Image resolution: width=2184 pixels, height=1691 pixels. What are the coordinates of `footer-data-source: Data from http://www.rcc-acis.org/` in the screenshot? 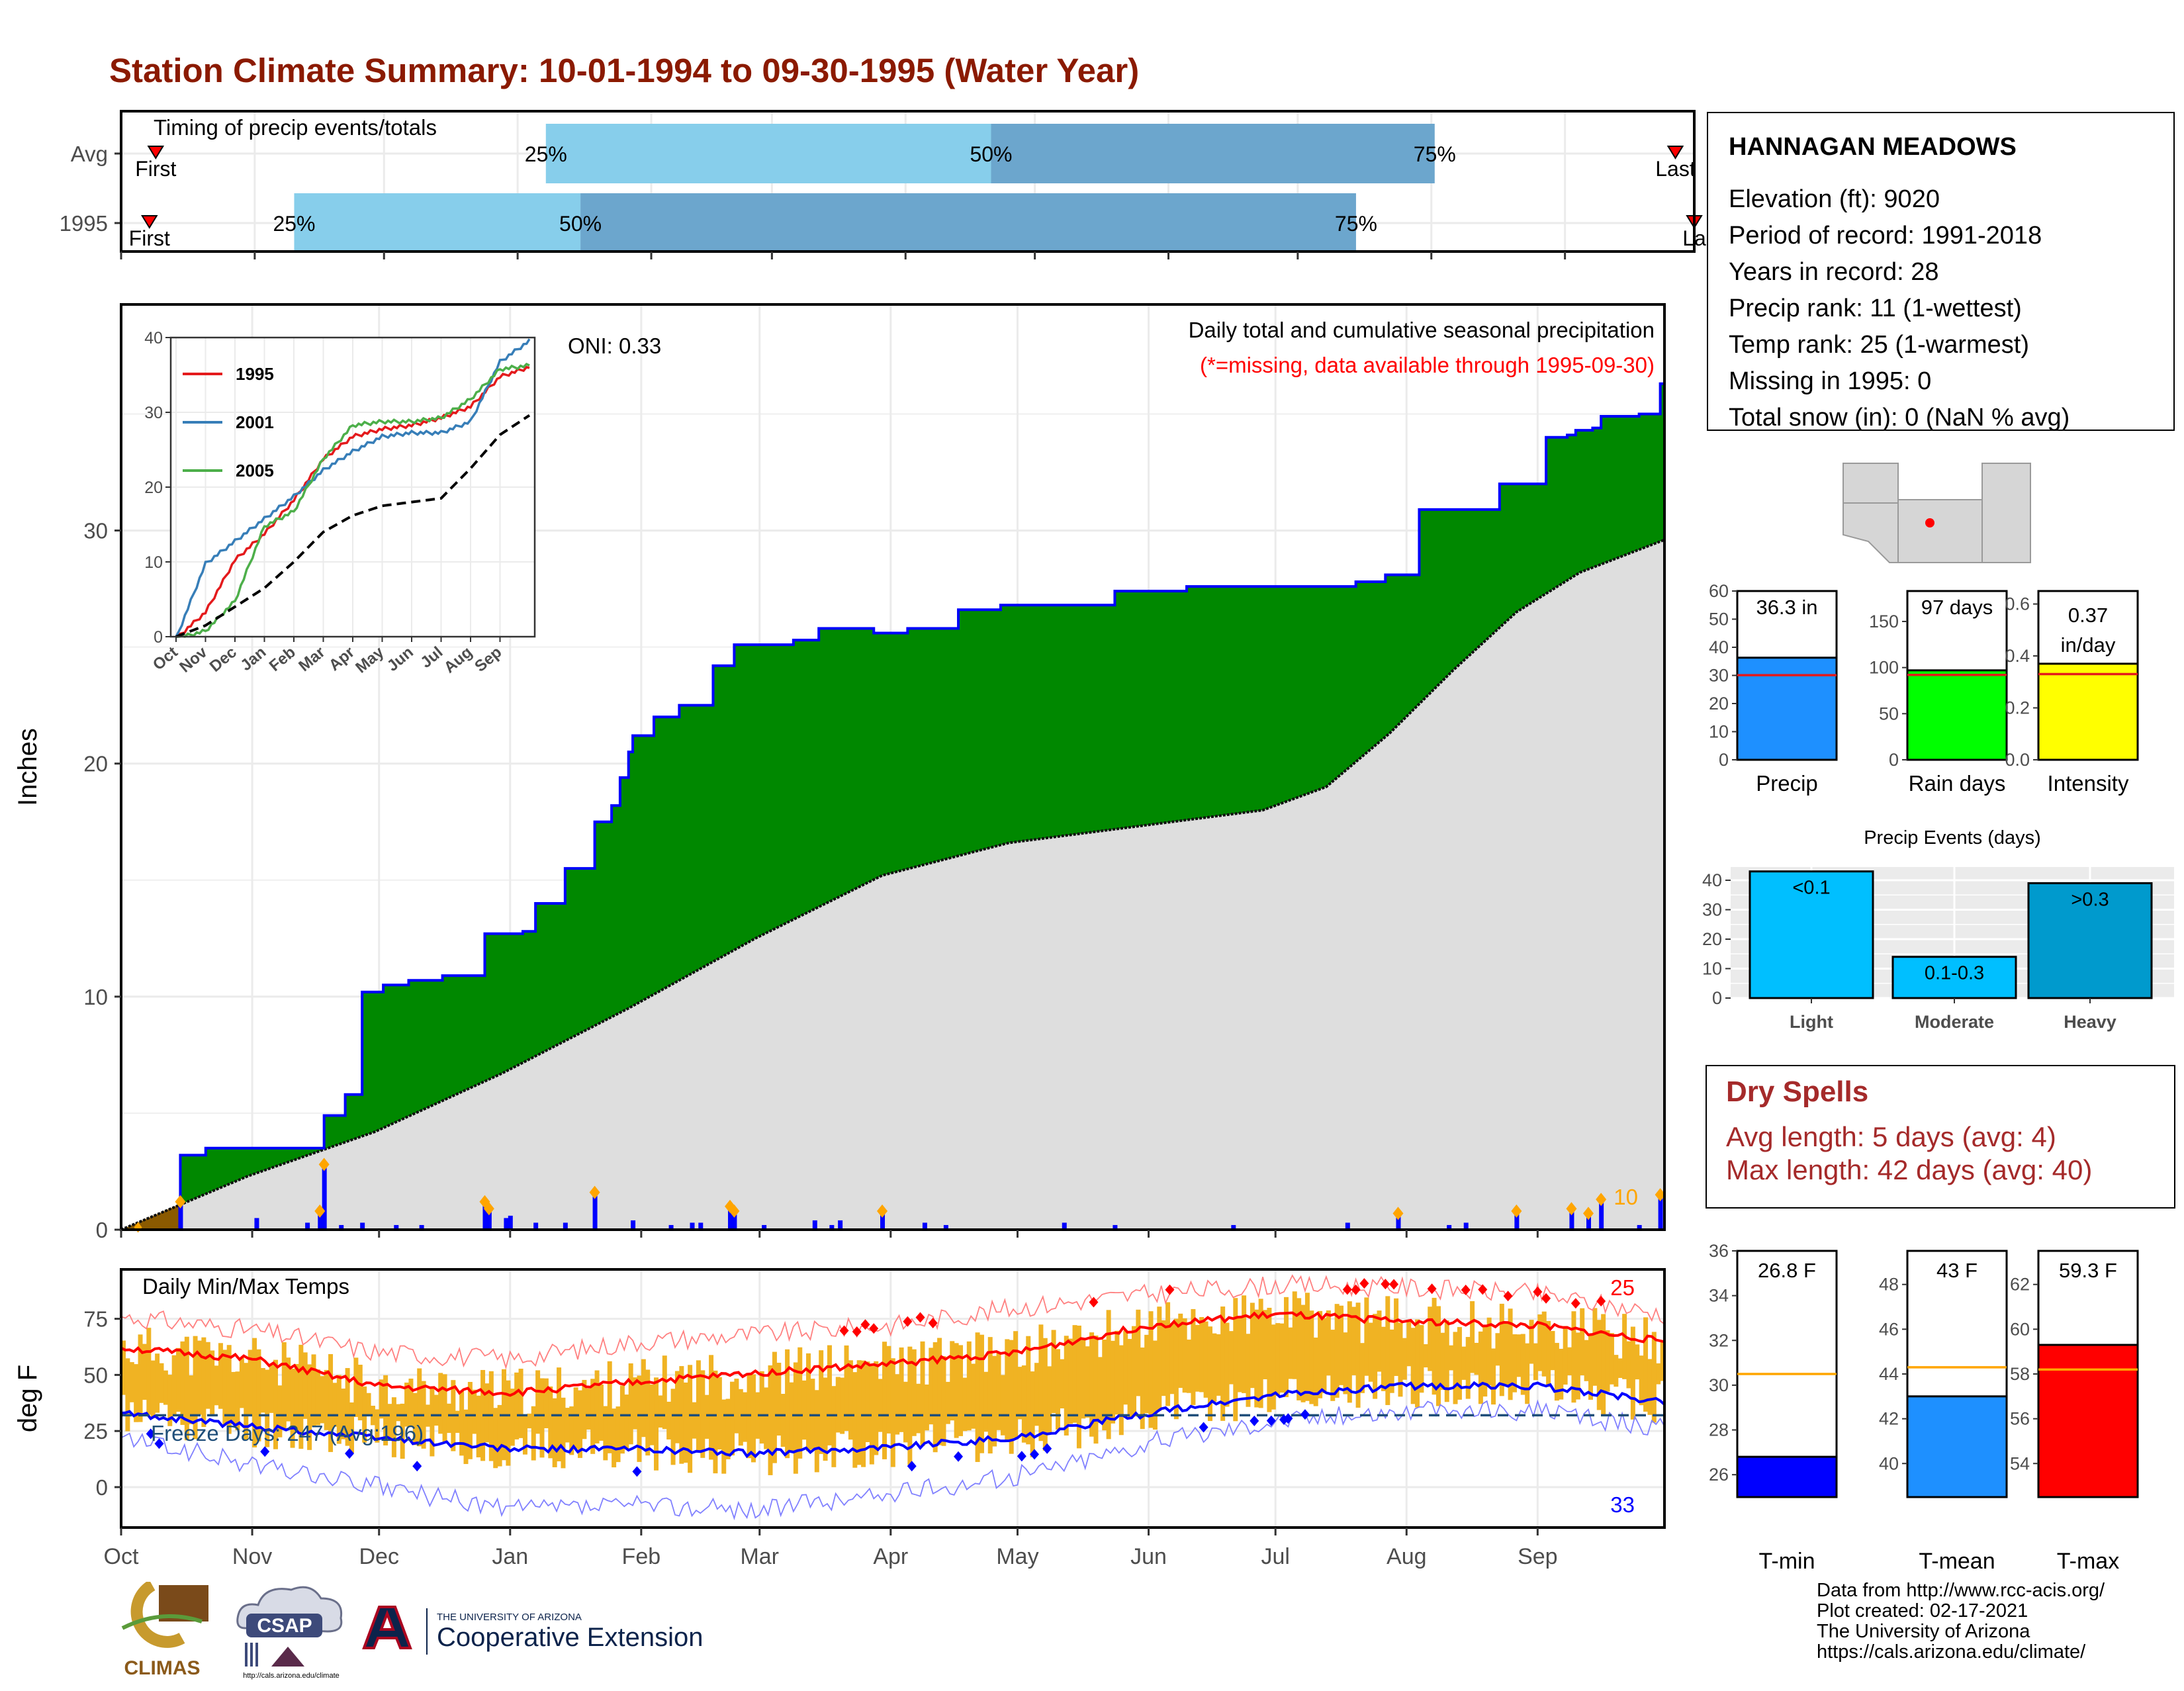 It's located at (1961, 1590).